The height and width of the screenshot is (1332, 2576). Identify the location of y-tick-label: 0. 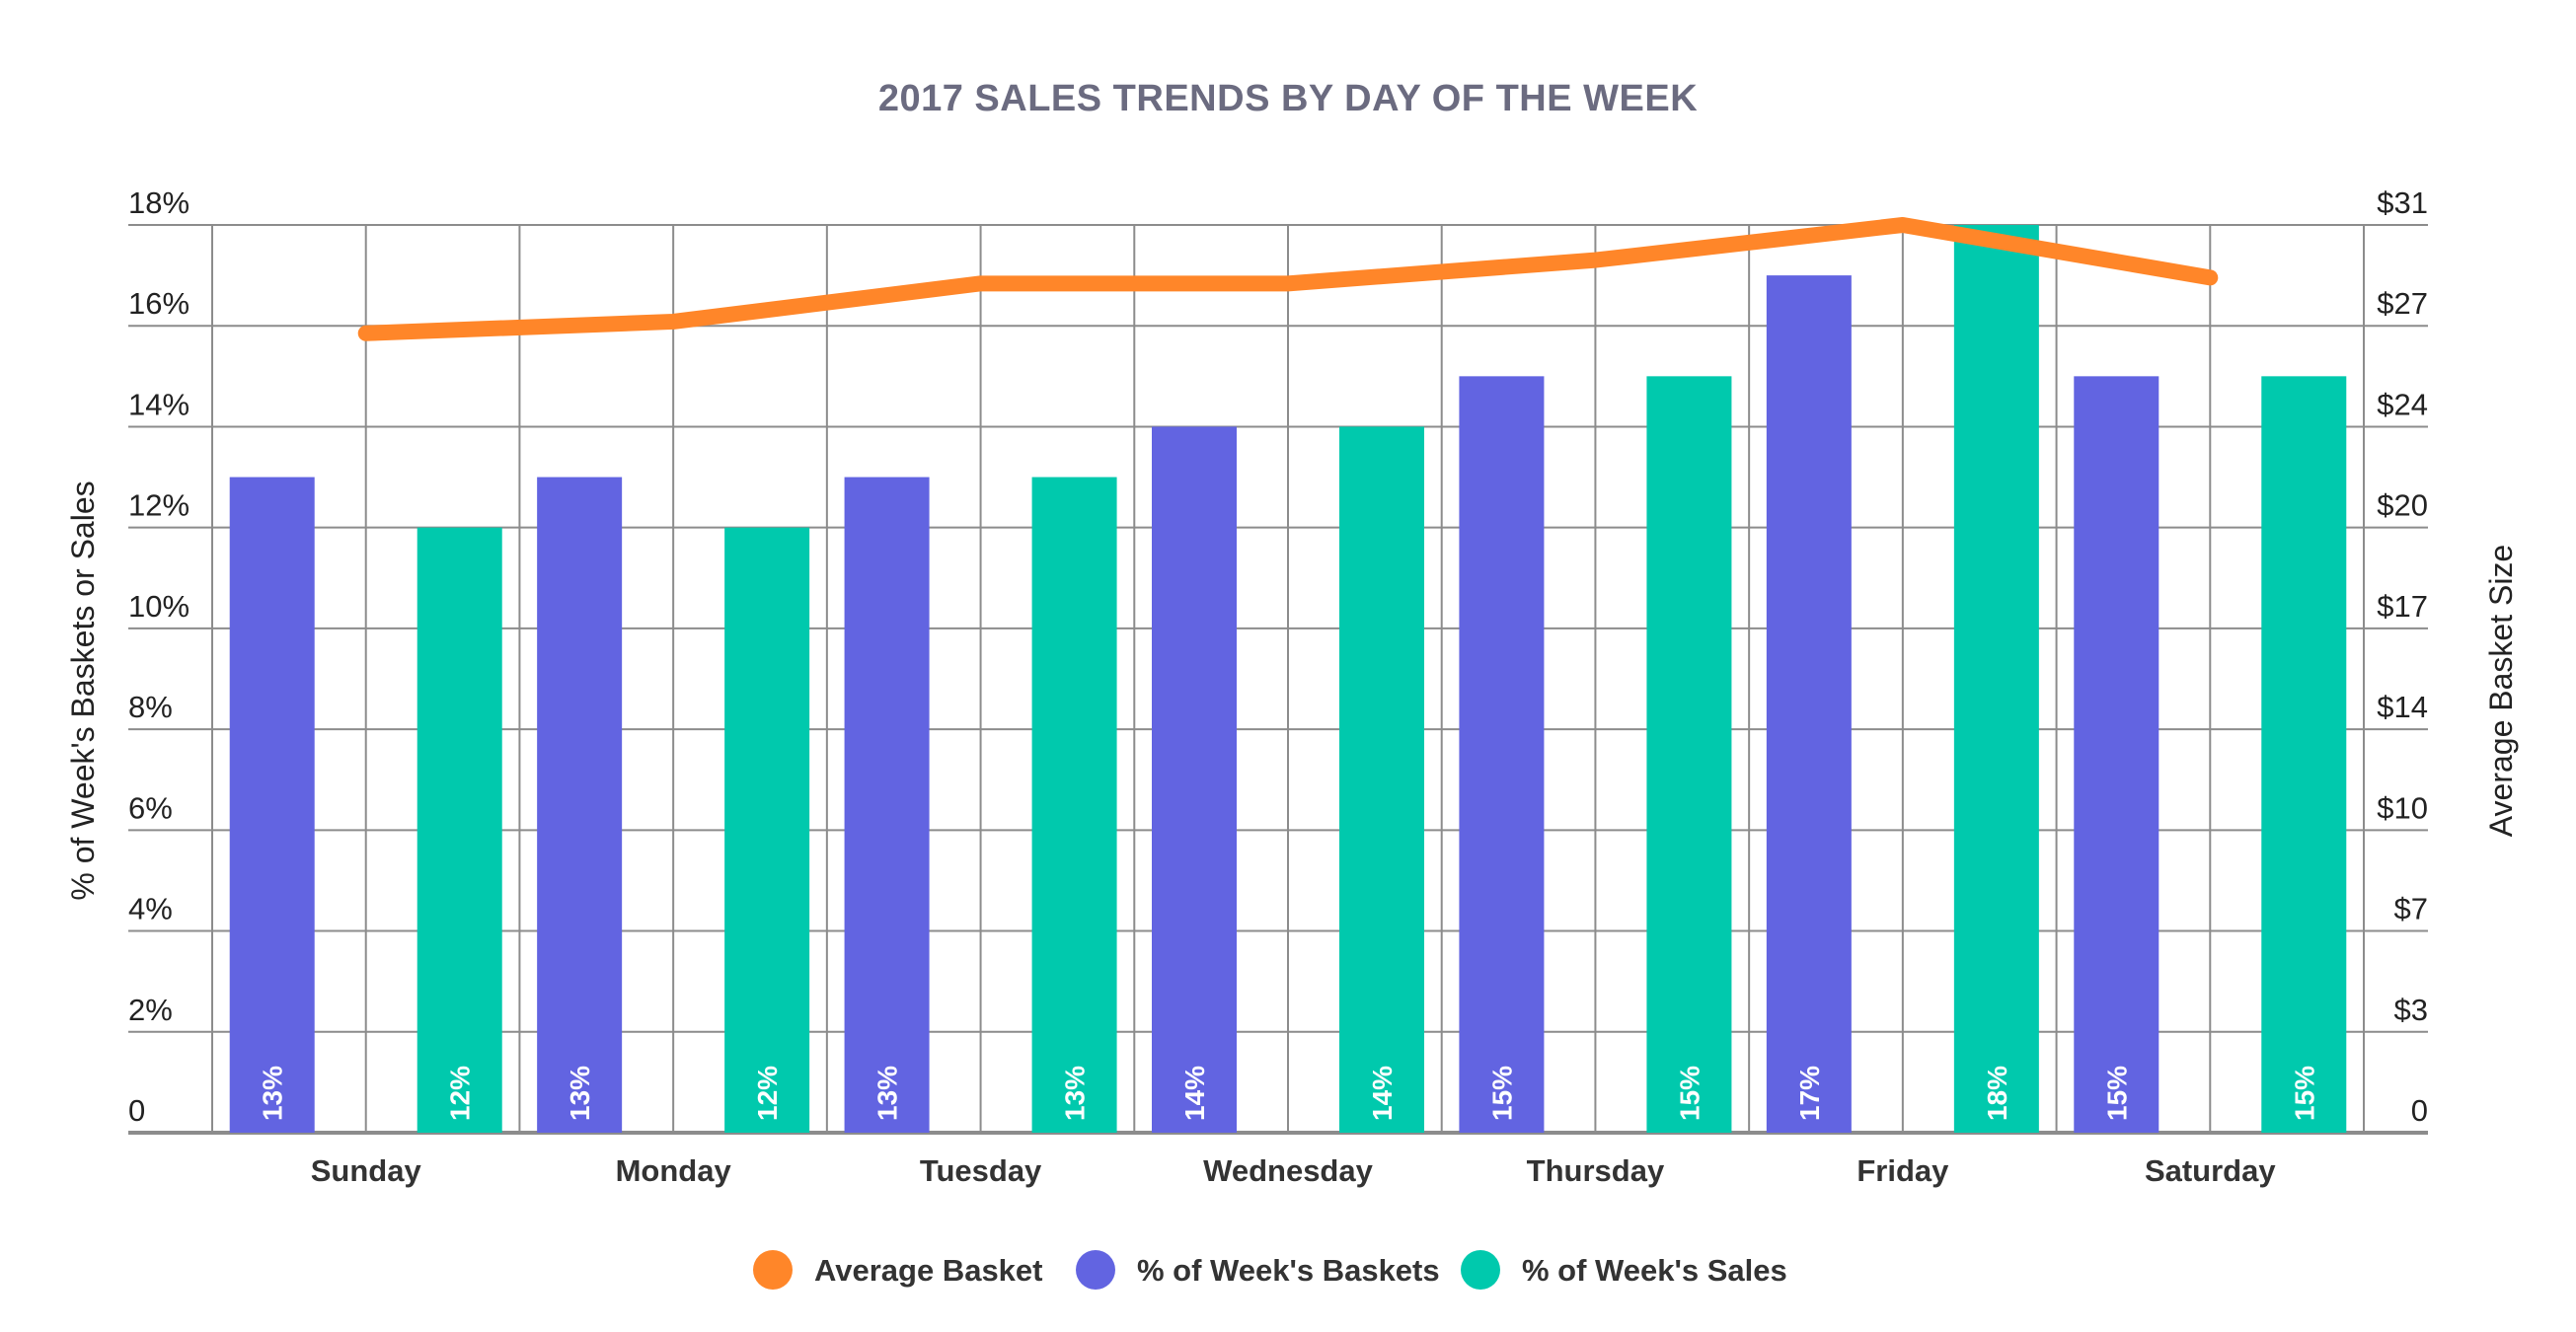
(137, 1111).